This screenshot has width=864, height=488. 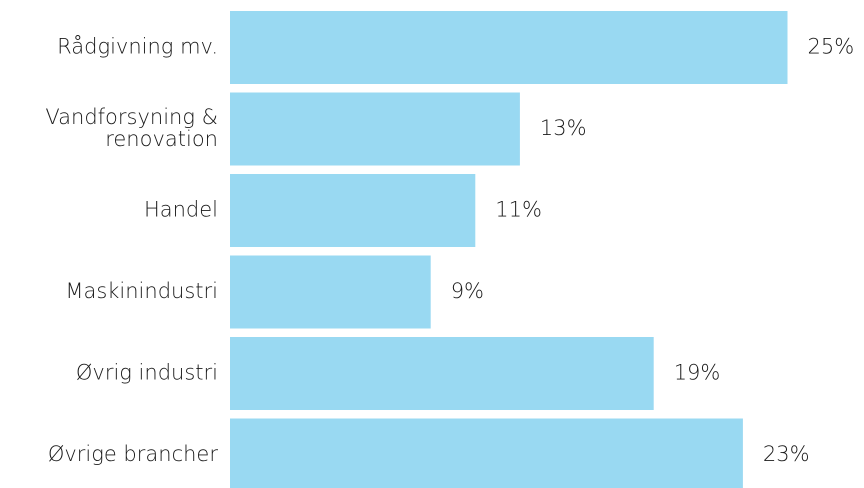 I want to click on value-label: 13%, so click(x=563, y=128).